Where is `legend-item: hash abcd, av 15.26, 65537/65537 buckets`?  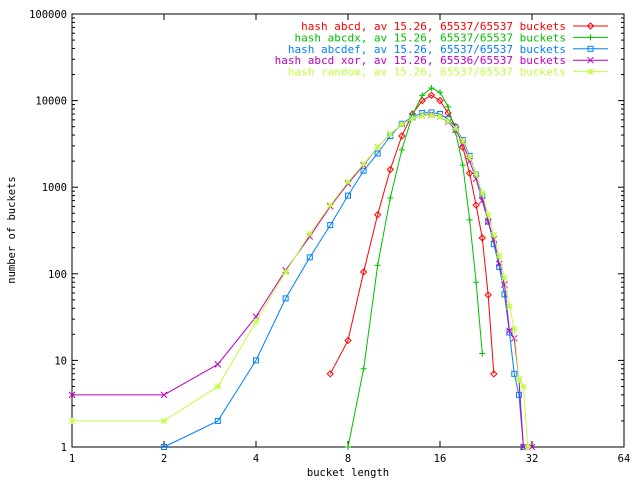 legend-item: hash abcd, av 15.26, 65537/65537 buckets is located at coordinates (454, 26).